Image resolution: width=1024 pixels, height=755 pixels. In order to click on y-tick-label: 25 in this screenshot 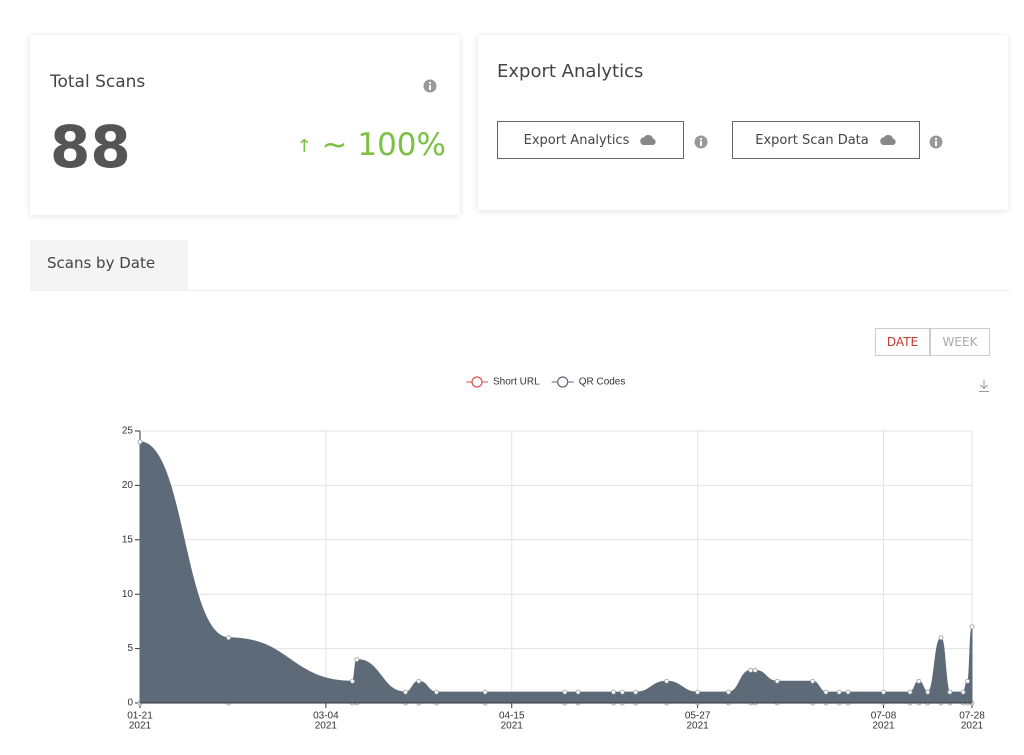, I will do `click(128, 431)`.